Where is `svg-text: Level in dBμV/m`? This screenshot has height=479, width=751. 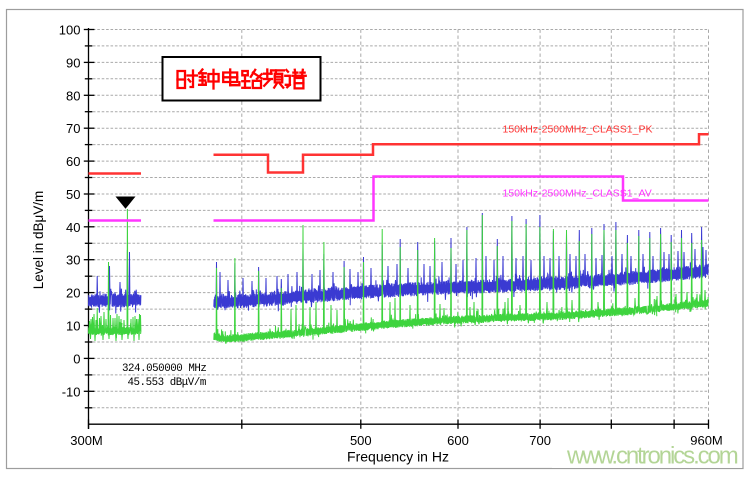
svg-text: Level in dBμV/m is located at coordinates (38, 240).